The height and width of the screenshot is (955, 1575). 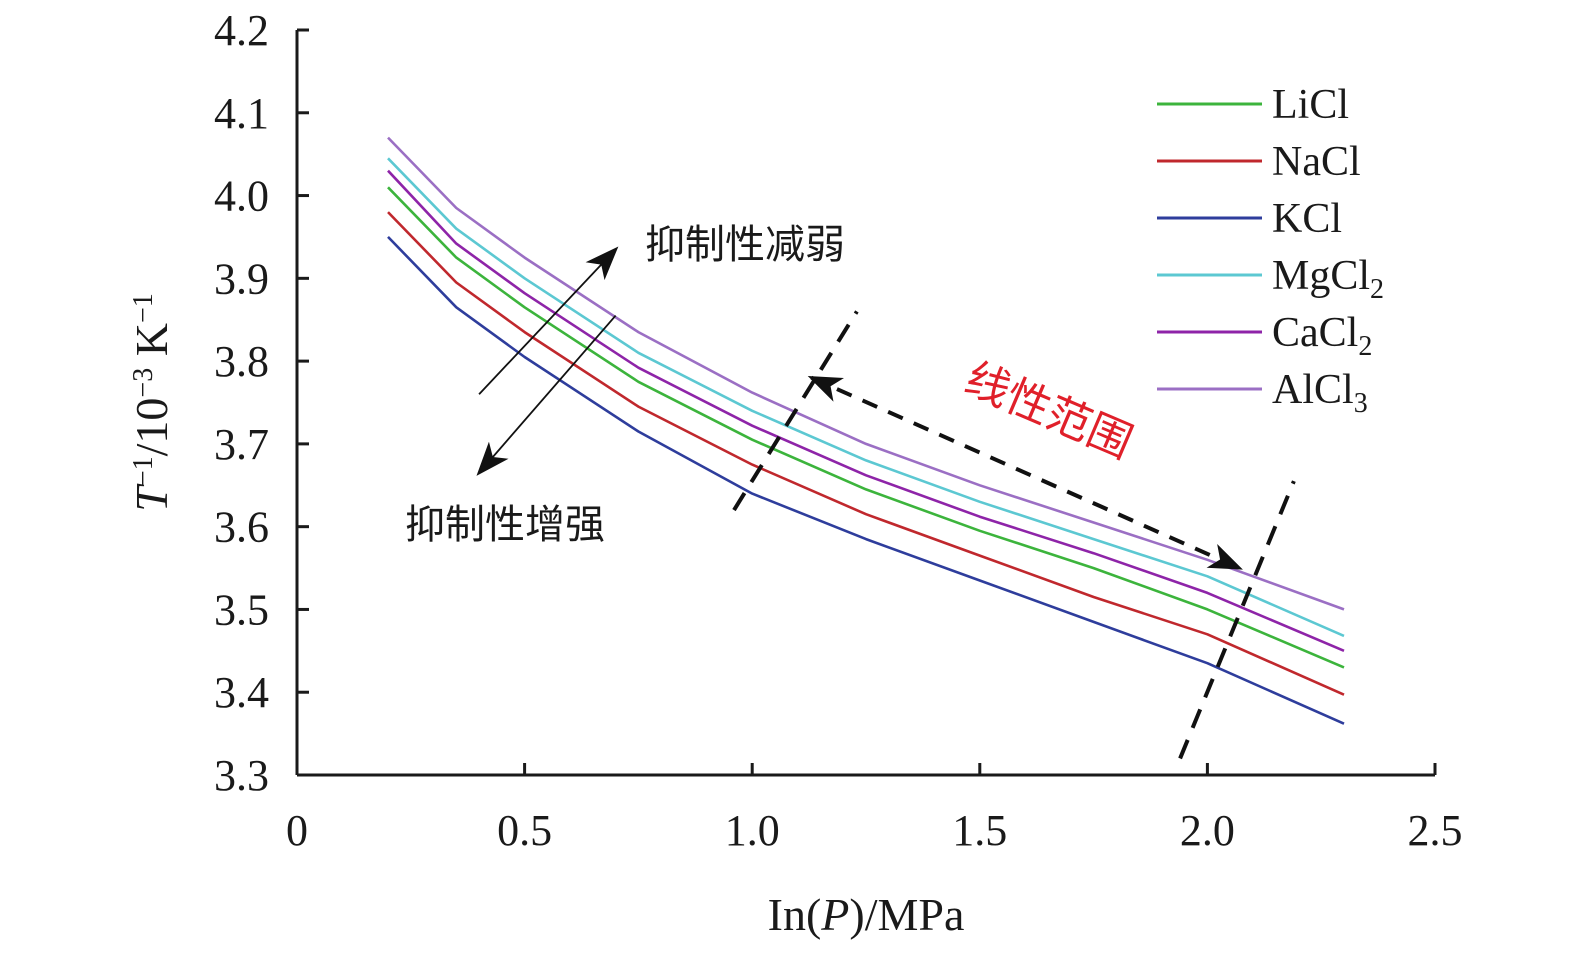 What do you see at coordinates (241, 113) in the screenshot?
I see `y-tick-label: 4.1` at bounding box center [241, 113].